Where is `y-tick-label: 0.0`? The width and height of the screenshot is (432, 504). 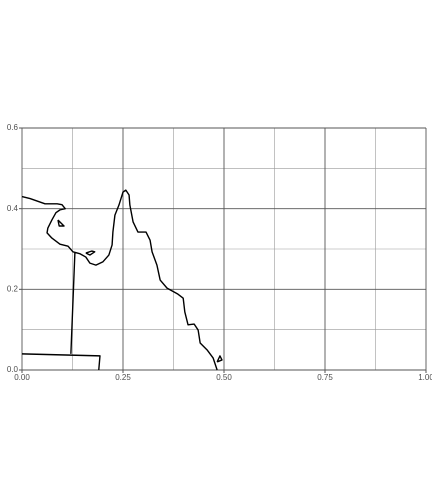 y-tick-label: 0.0 is located at coordinates (13, 369).